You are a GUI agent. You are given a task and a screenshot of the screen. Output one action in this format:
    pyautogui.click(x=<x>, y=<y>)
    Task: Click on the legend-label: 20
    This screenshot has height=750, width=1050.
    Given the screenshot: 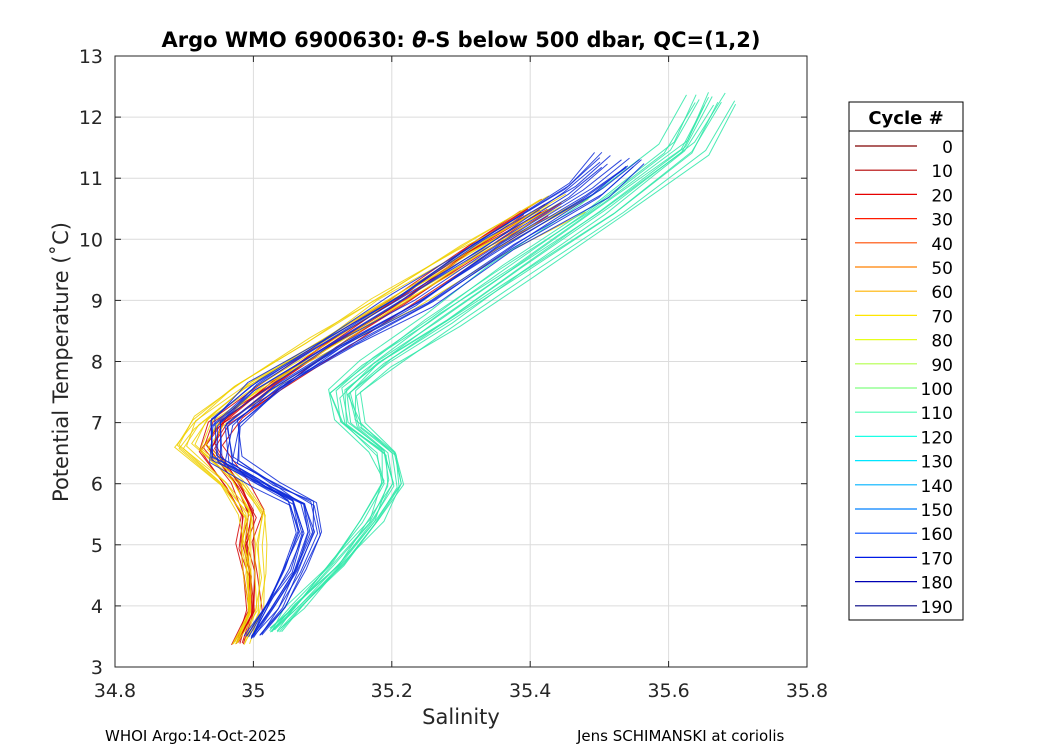 What is the action you would take?
    pyautogui.click(x=942, y=196)
    